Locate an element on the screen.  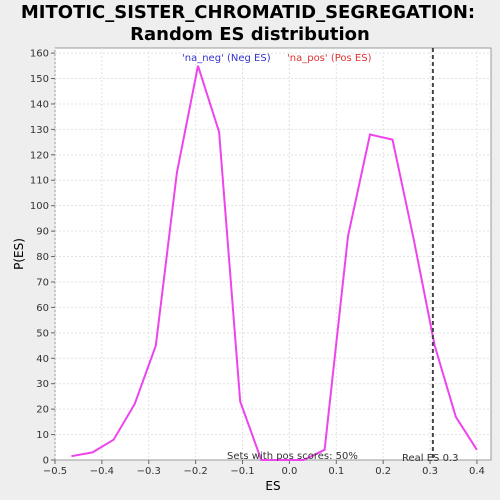
y-tick-label: 150 is located at coordinates (39, 79).